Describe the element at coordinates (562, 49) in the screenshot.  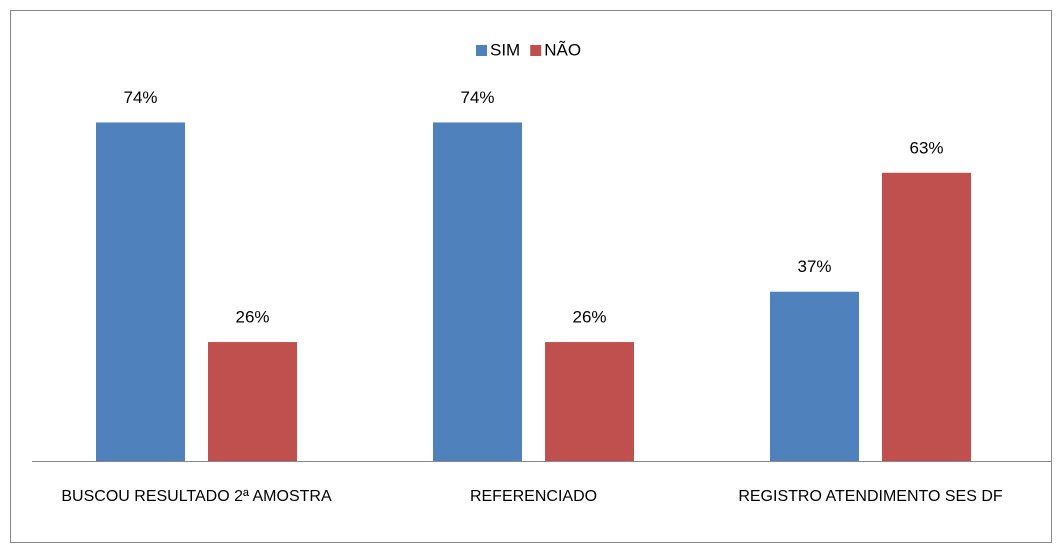
I see `legend-label: NÃO` at that location.